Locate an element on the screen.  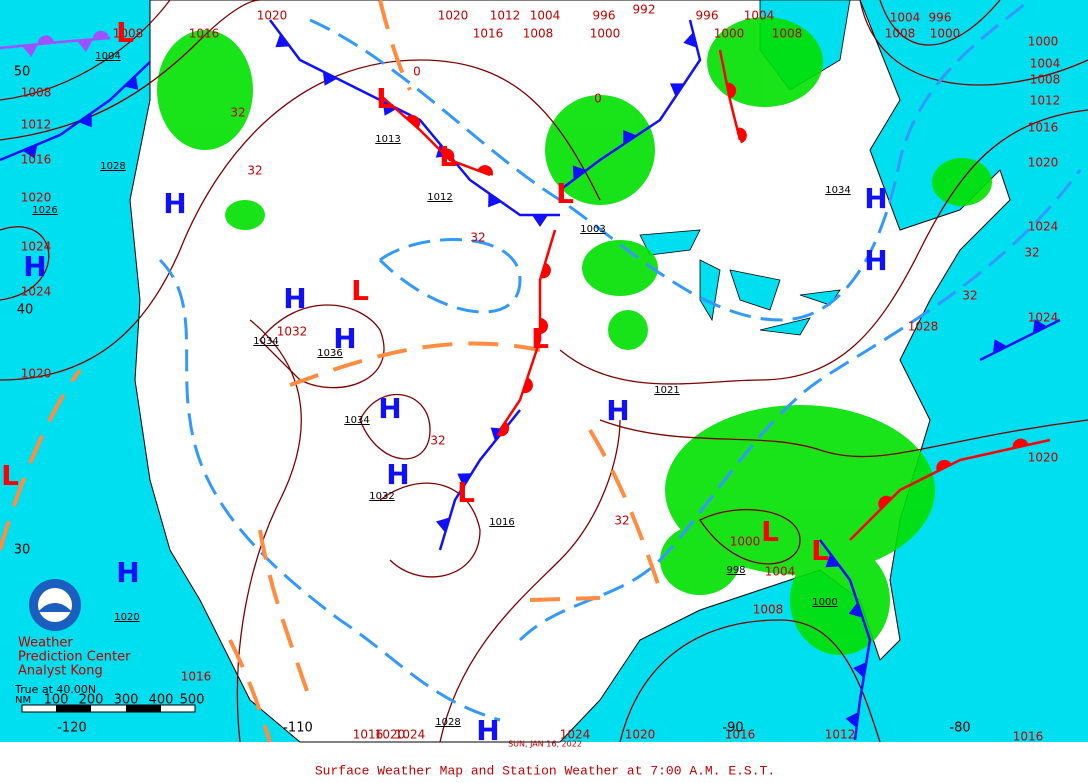
center-pressure: 1036 is located at coordinates (329, 353).